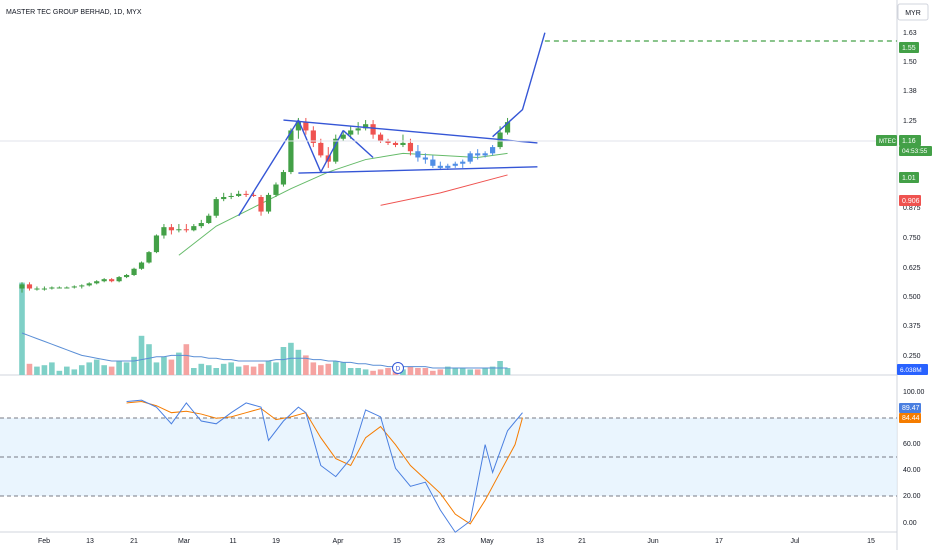 The width and height of the screenshot is (932, 550). Describe the element at coordinates (914, 392) in the screenshot. I see `stoch-tick-label: 100.00` at that location.